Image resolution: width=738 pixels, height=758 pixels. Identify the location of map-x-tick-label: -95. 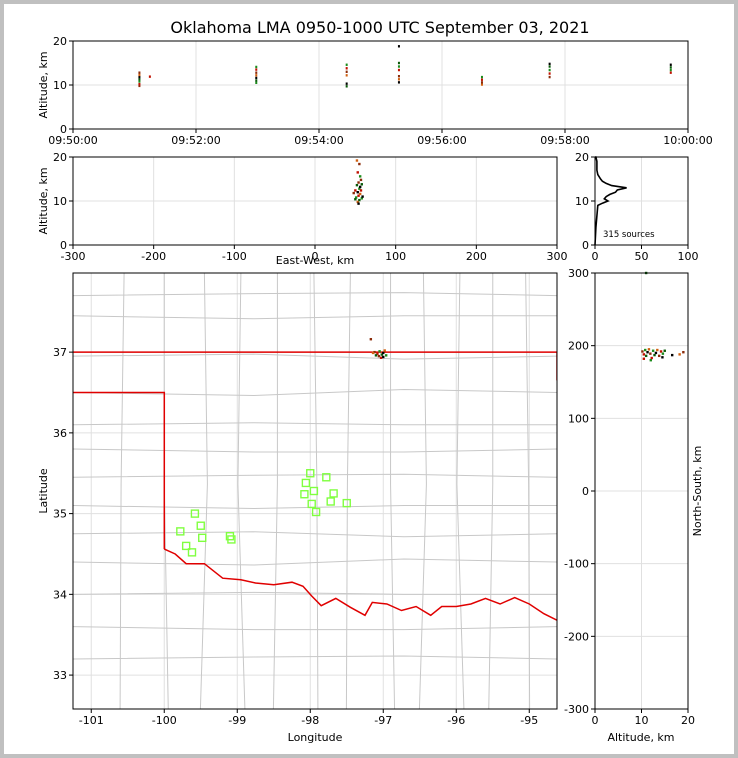
(529, 720).